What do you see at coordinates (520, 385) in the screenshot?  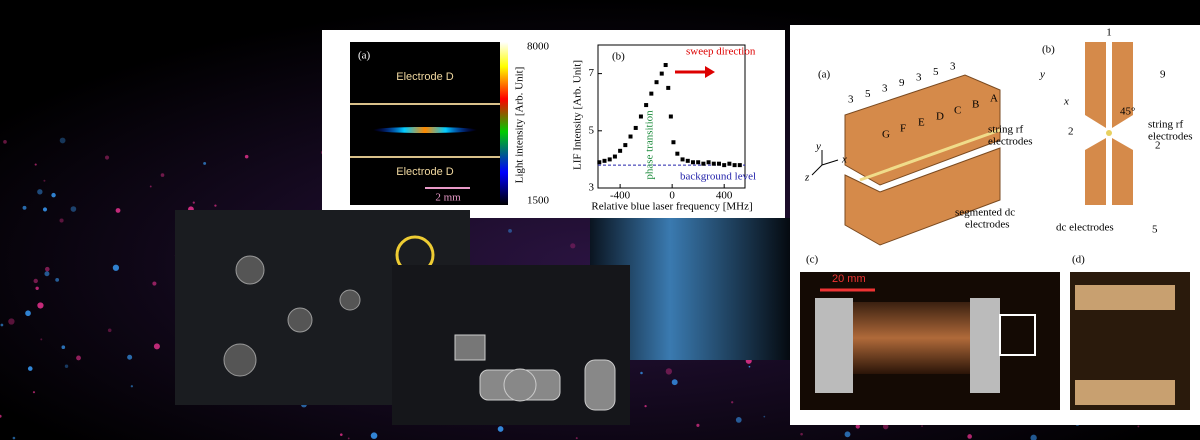 I see `flange` at bounding box center [520, 385].